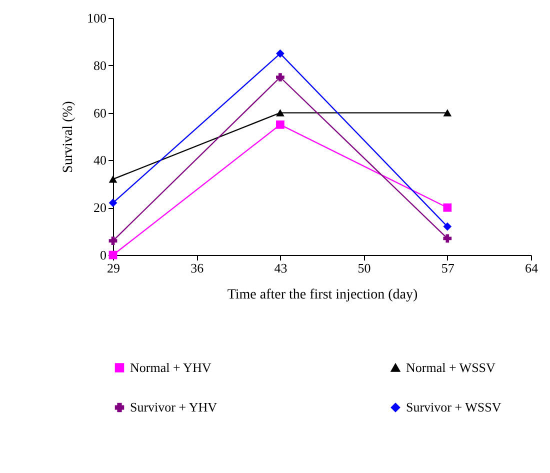 The image size is (550, 473). What do you see at coordinates (100, 65) in the screenshot?
I see `y-tick-label: 80` at bounding box center [100, 65].